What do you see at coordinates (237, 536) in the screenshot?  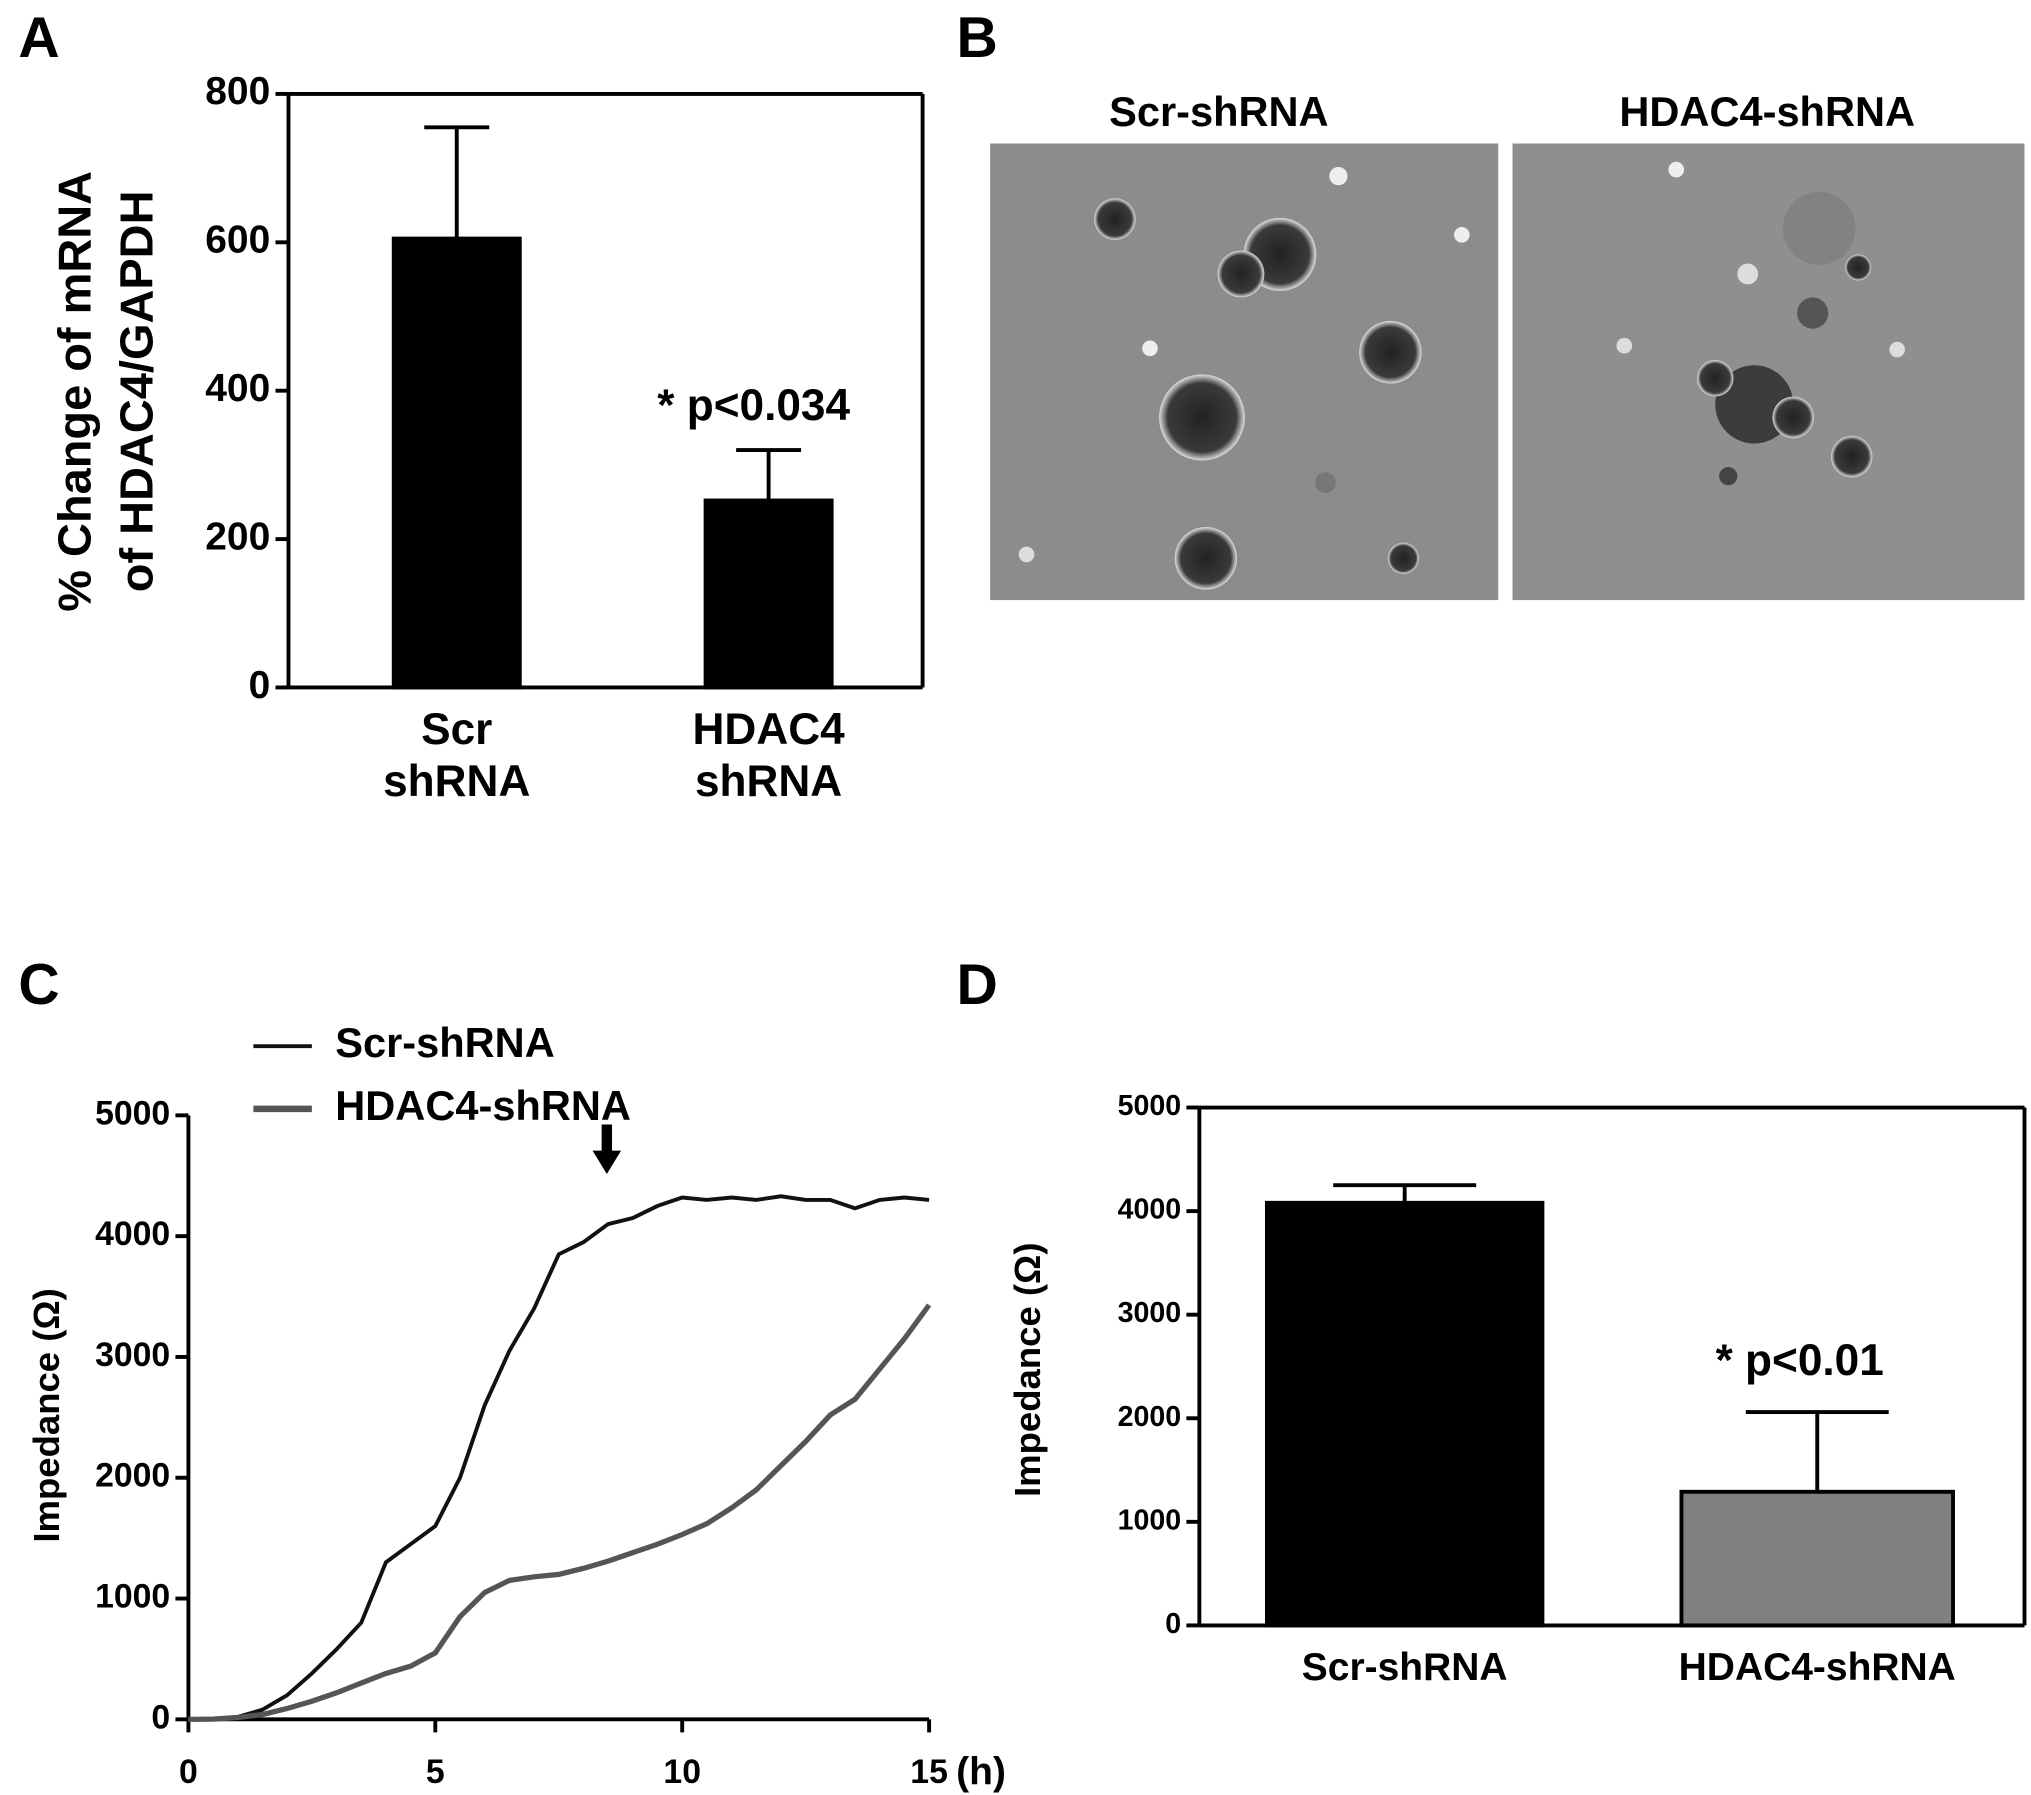 I see `y-tick-label: 200` at bounding box center [237, 536].